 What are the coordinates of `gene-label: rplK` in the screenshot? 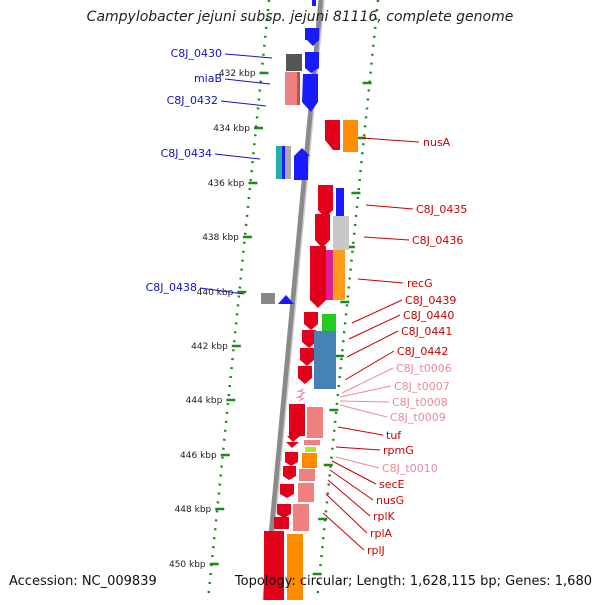 It's located at (384, 516).